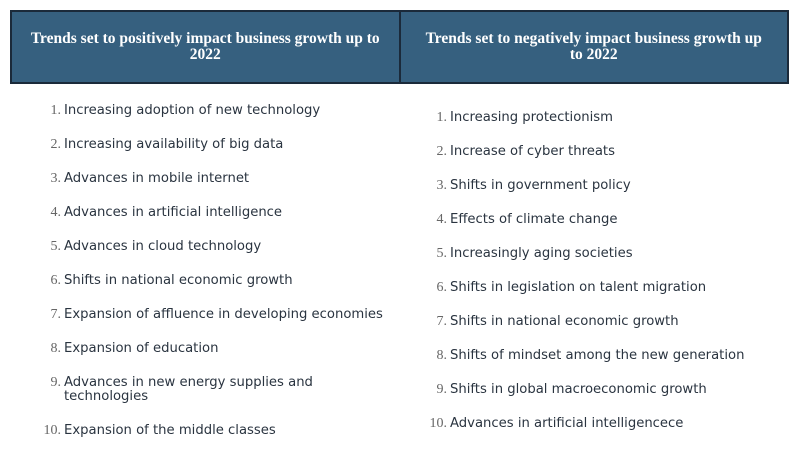 The image size is (796, 463). I want to click on list-item: 4. Advances in artificial intelligence, so click(200, 222).